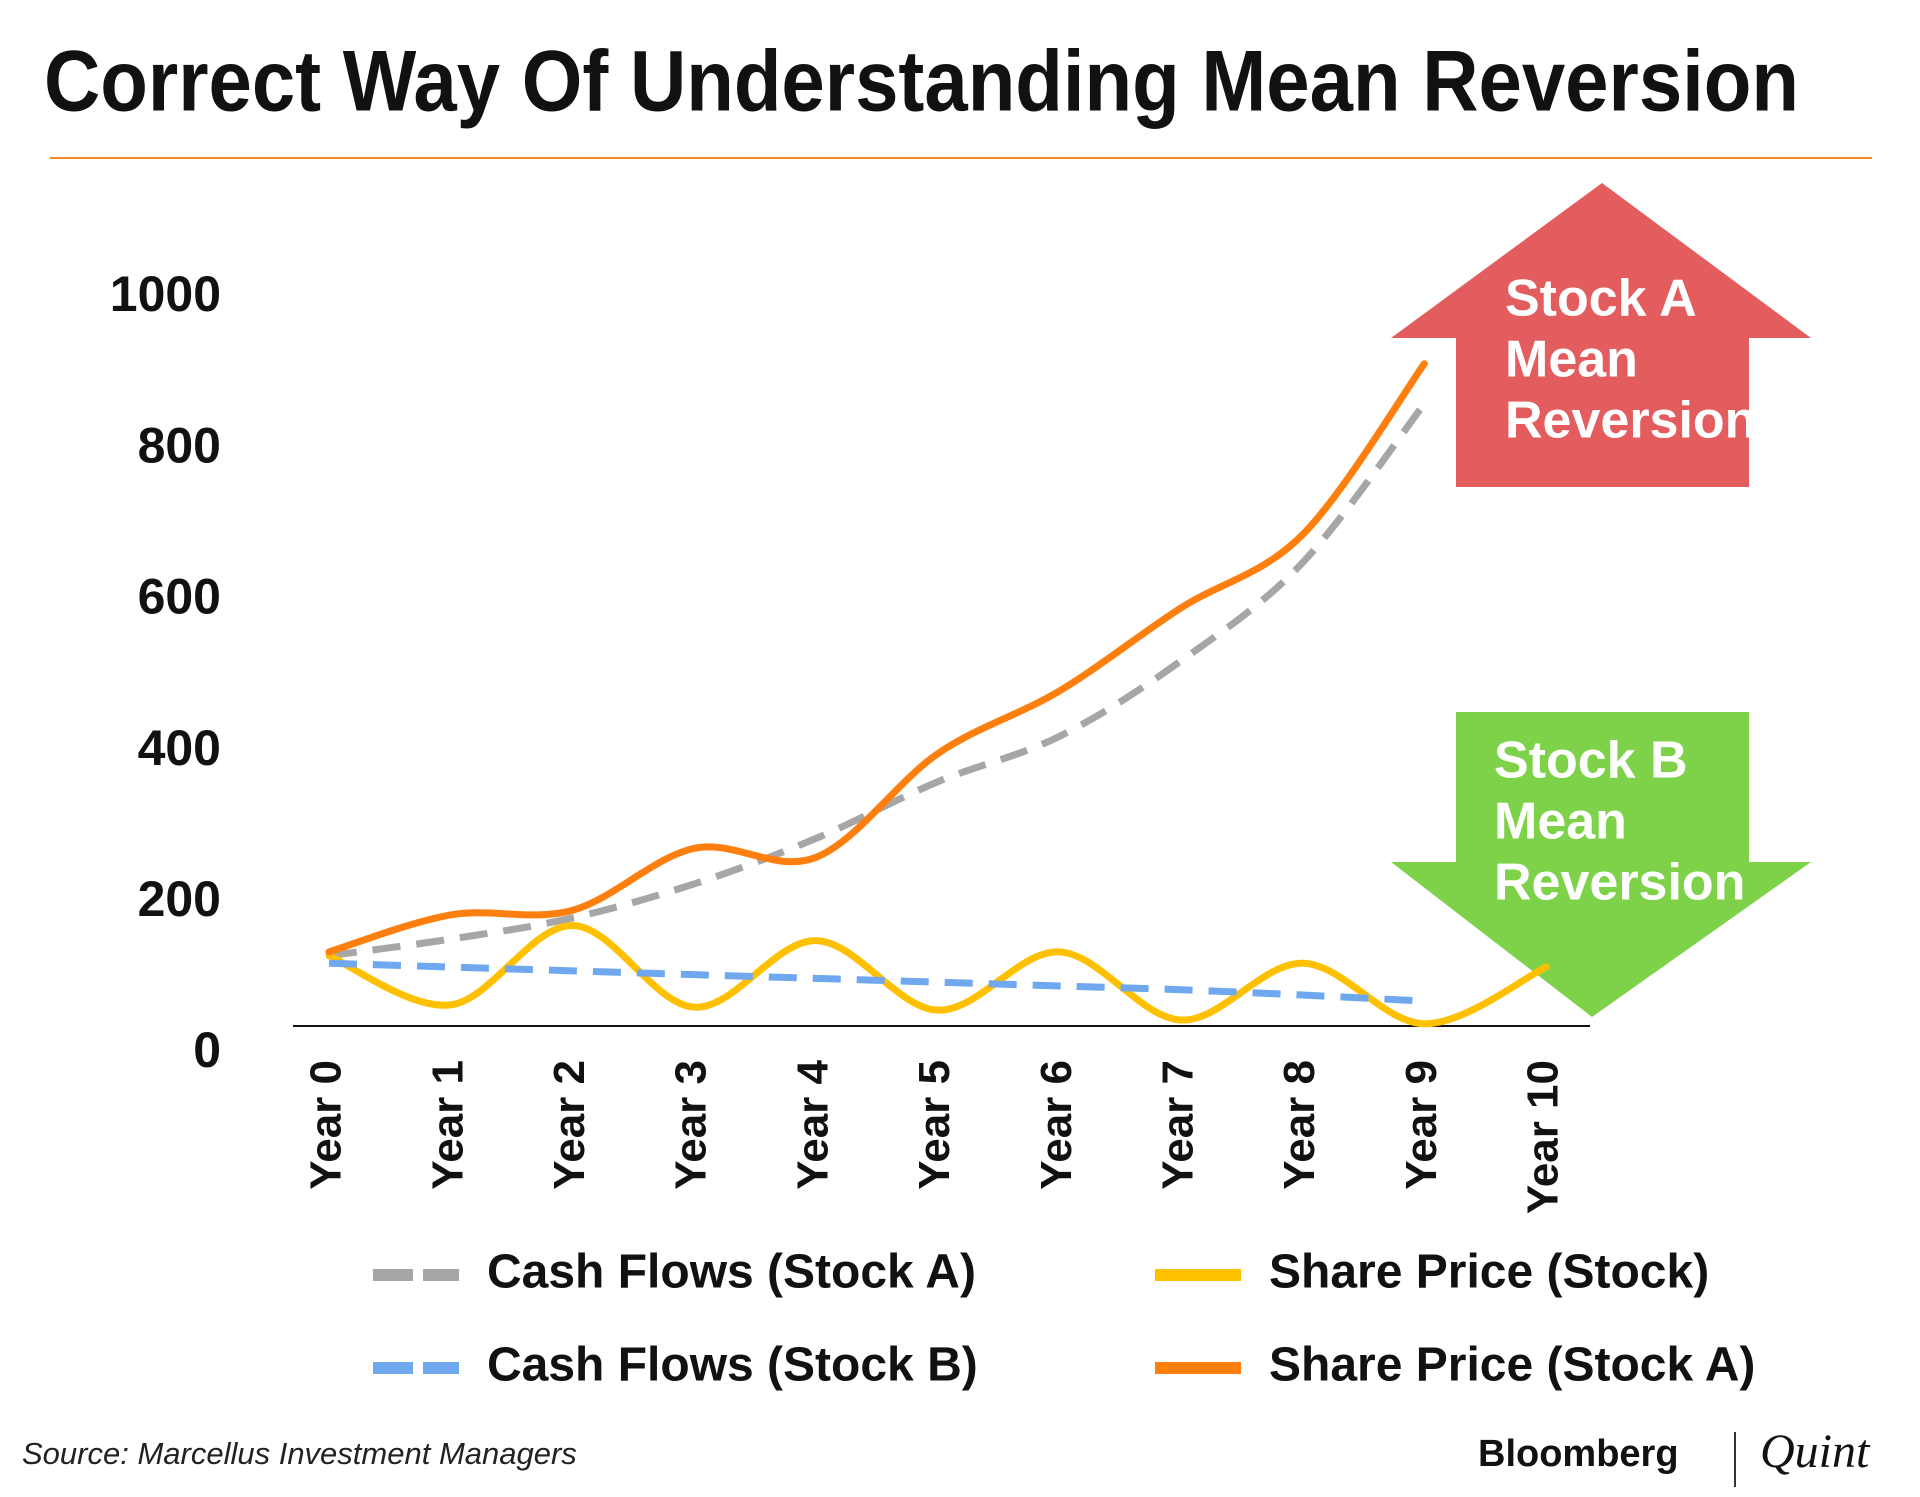 This screenshot has height=1497, width=1920. I want to click on x-tick-label: Year 10, so click(1543, 1137).